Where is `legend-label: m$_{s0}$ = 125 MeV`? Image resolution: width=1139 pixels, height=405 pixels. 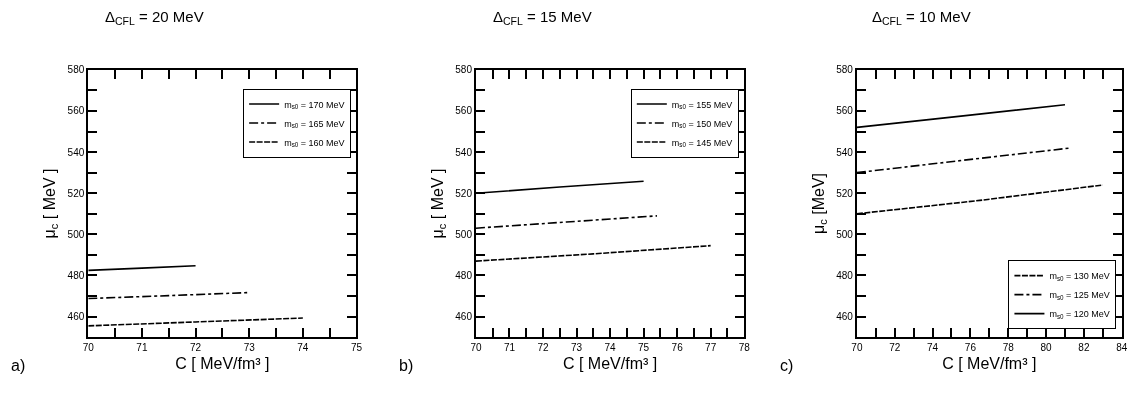
legend-label: m$_{s0}$ = 125 MeV is located at coordinates (1079, 296).